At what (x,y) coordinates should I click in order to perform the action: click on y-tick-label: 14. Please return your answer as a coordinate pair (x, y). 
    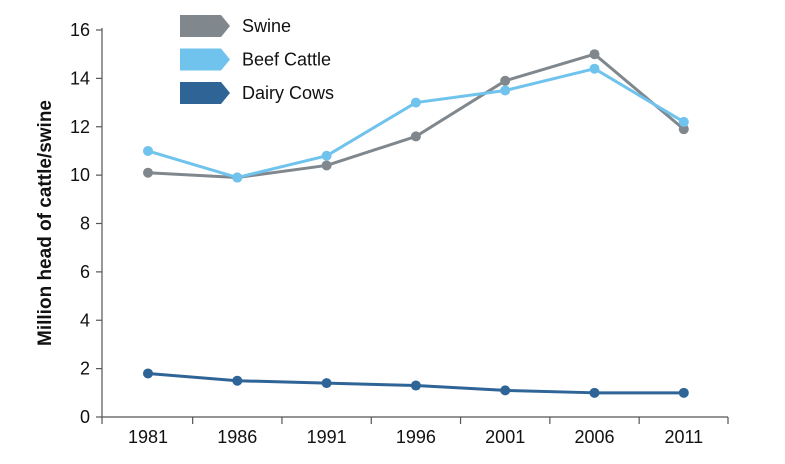
    Looking at the image, I should click on (80, 78).